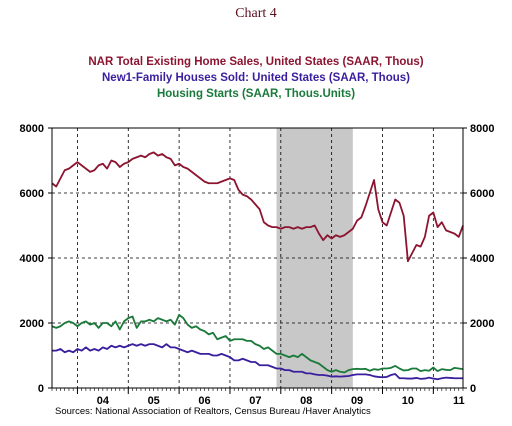  What do you see at coordinates (32, 259) in the screenshot?
I see `y-tick-label-left: 4000` at bounding box center [32, 259].